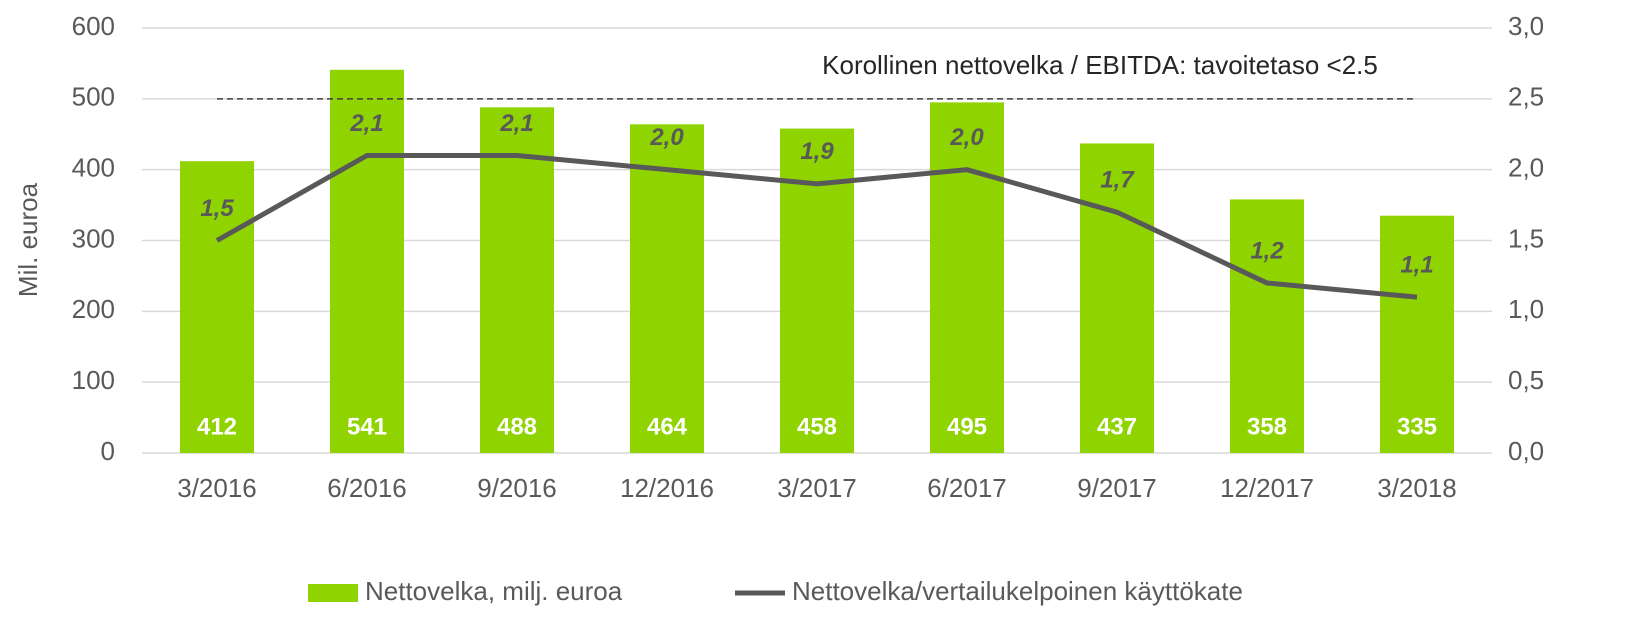 The image size is (1639, 638). I want to click on x-tick-label: 3/2016, so click(217, 488).